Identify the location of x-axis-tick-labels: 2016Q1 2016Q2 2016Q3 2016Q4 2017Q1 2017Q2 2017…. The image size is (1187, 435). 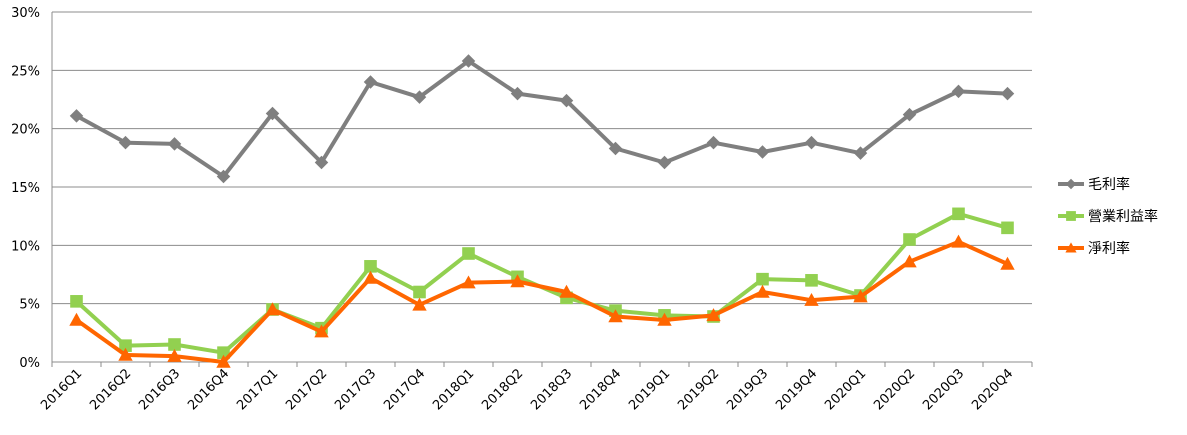
(527, 389).